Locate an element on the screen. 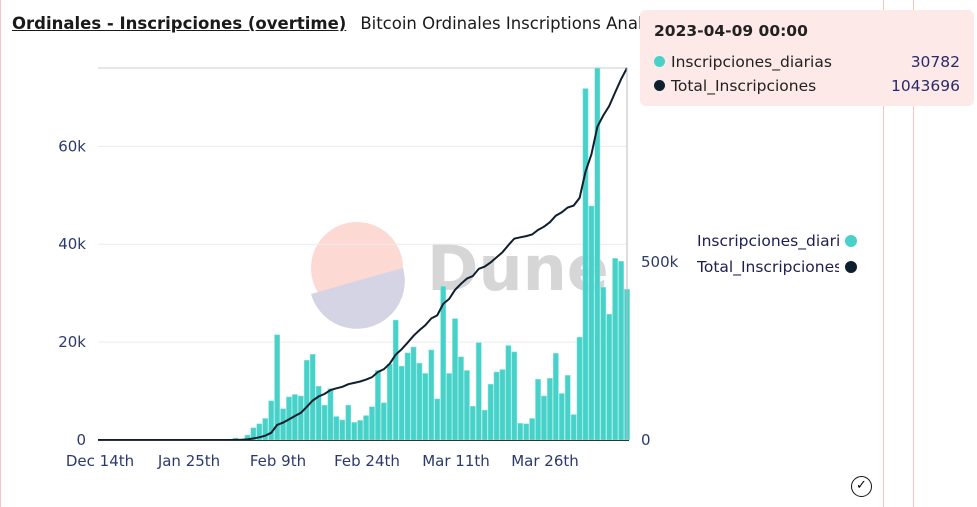 Image resolution: width=977 pixels, height=507 pixels. legend-label: Total_Inscripciones is located at coordinates (768, 266).